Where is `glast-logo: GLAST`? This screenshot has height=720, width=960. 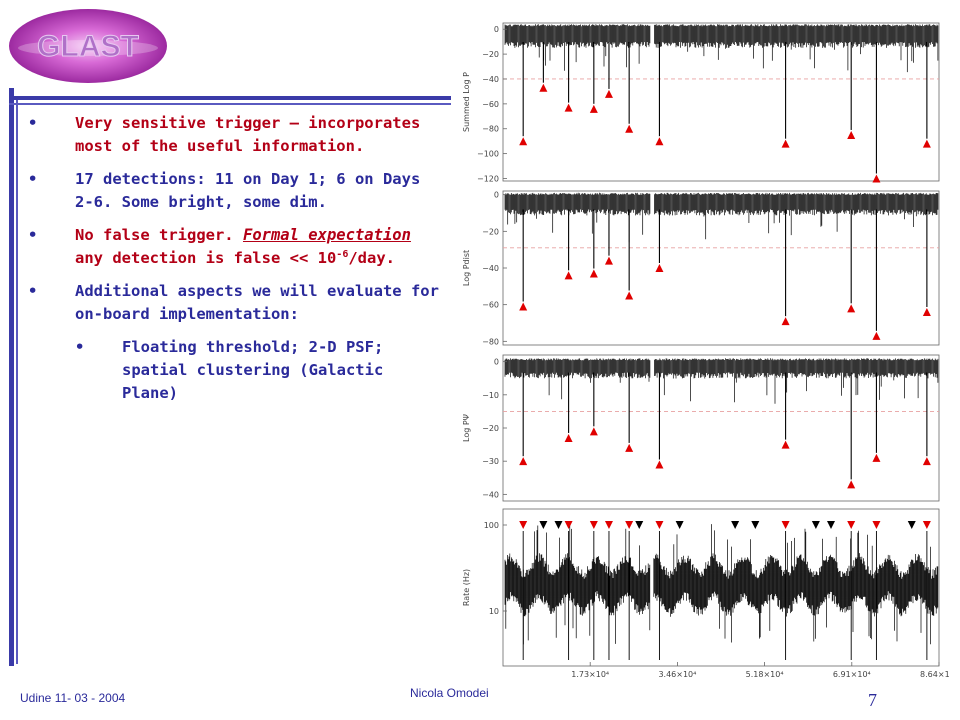
glast-logo: GLAST is located at coordinates (88, 46).